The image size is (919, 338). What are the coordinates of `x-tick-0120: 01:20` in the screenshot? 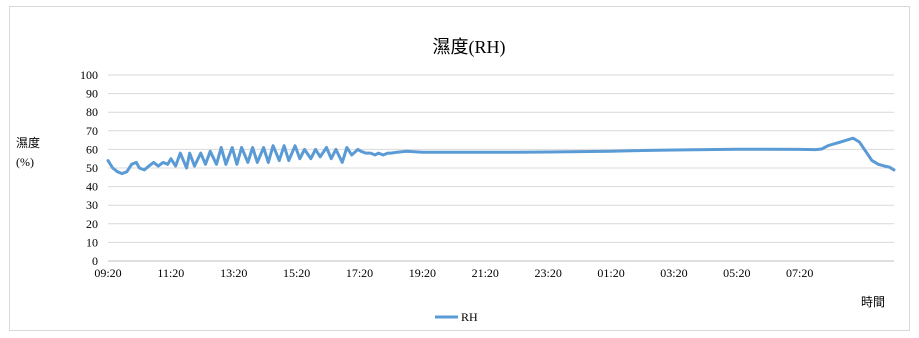 It's located at (610, 273).